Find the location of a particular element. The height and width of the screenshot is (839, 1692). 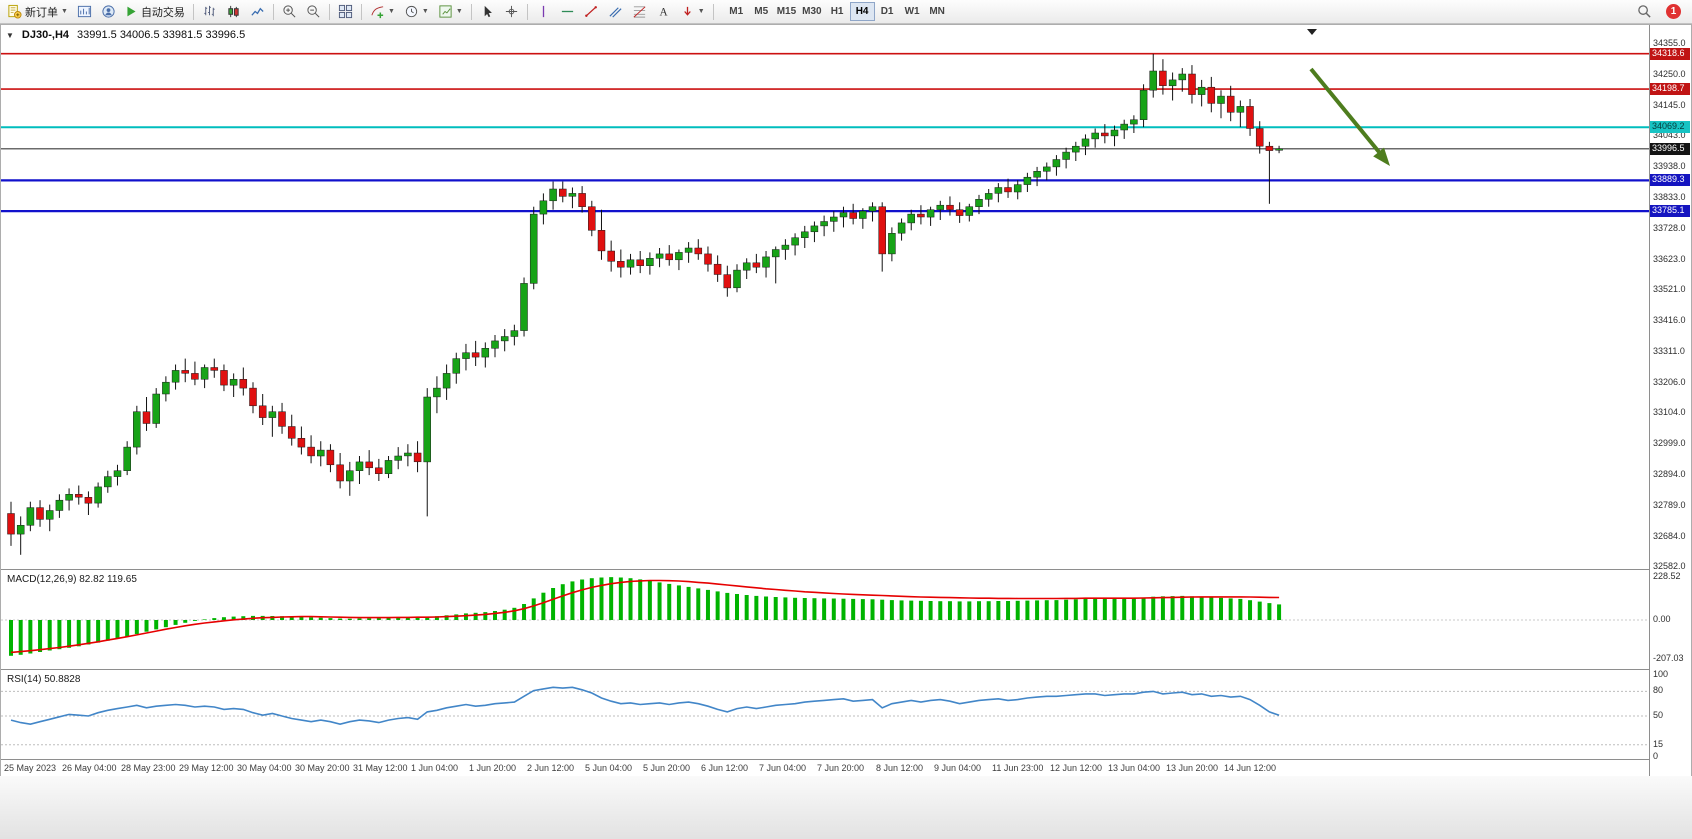

time-label: 5 Jun 04:00 is located at coordinates (609, 768).